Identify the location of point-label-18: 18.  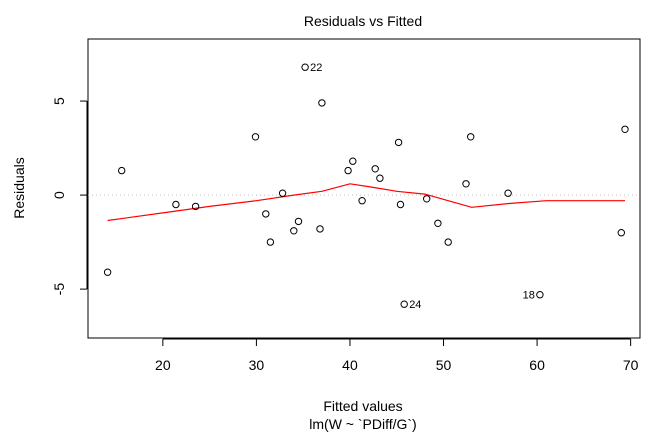
(529, 296).